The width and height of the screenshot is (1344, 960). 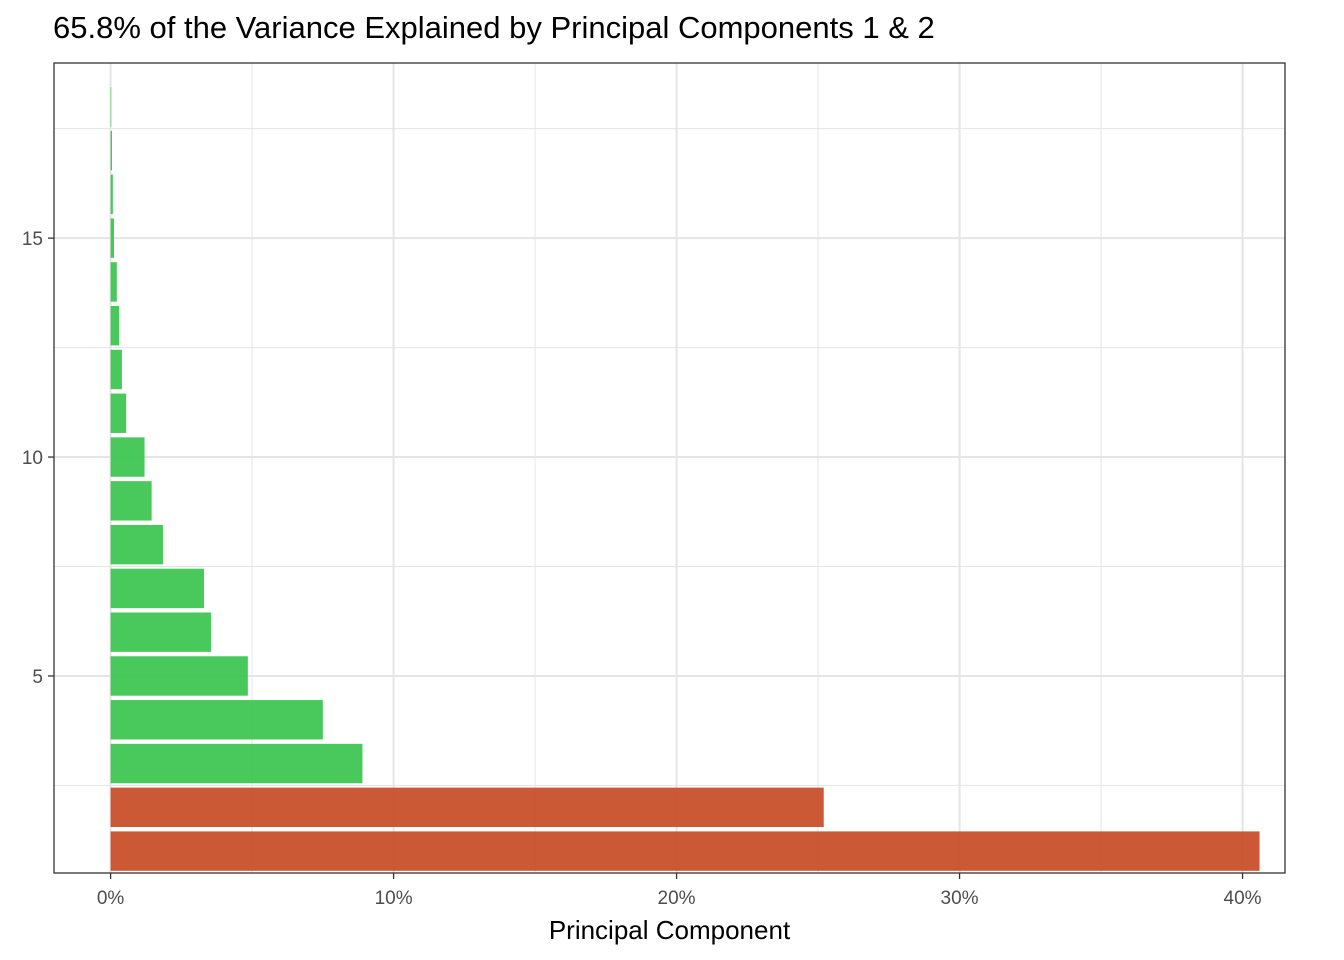 What do you see at coordinates (394, 898) in the screenshot?
I see `x-tick-label: 10%` at bounding box center [394, 898].